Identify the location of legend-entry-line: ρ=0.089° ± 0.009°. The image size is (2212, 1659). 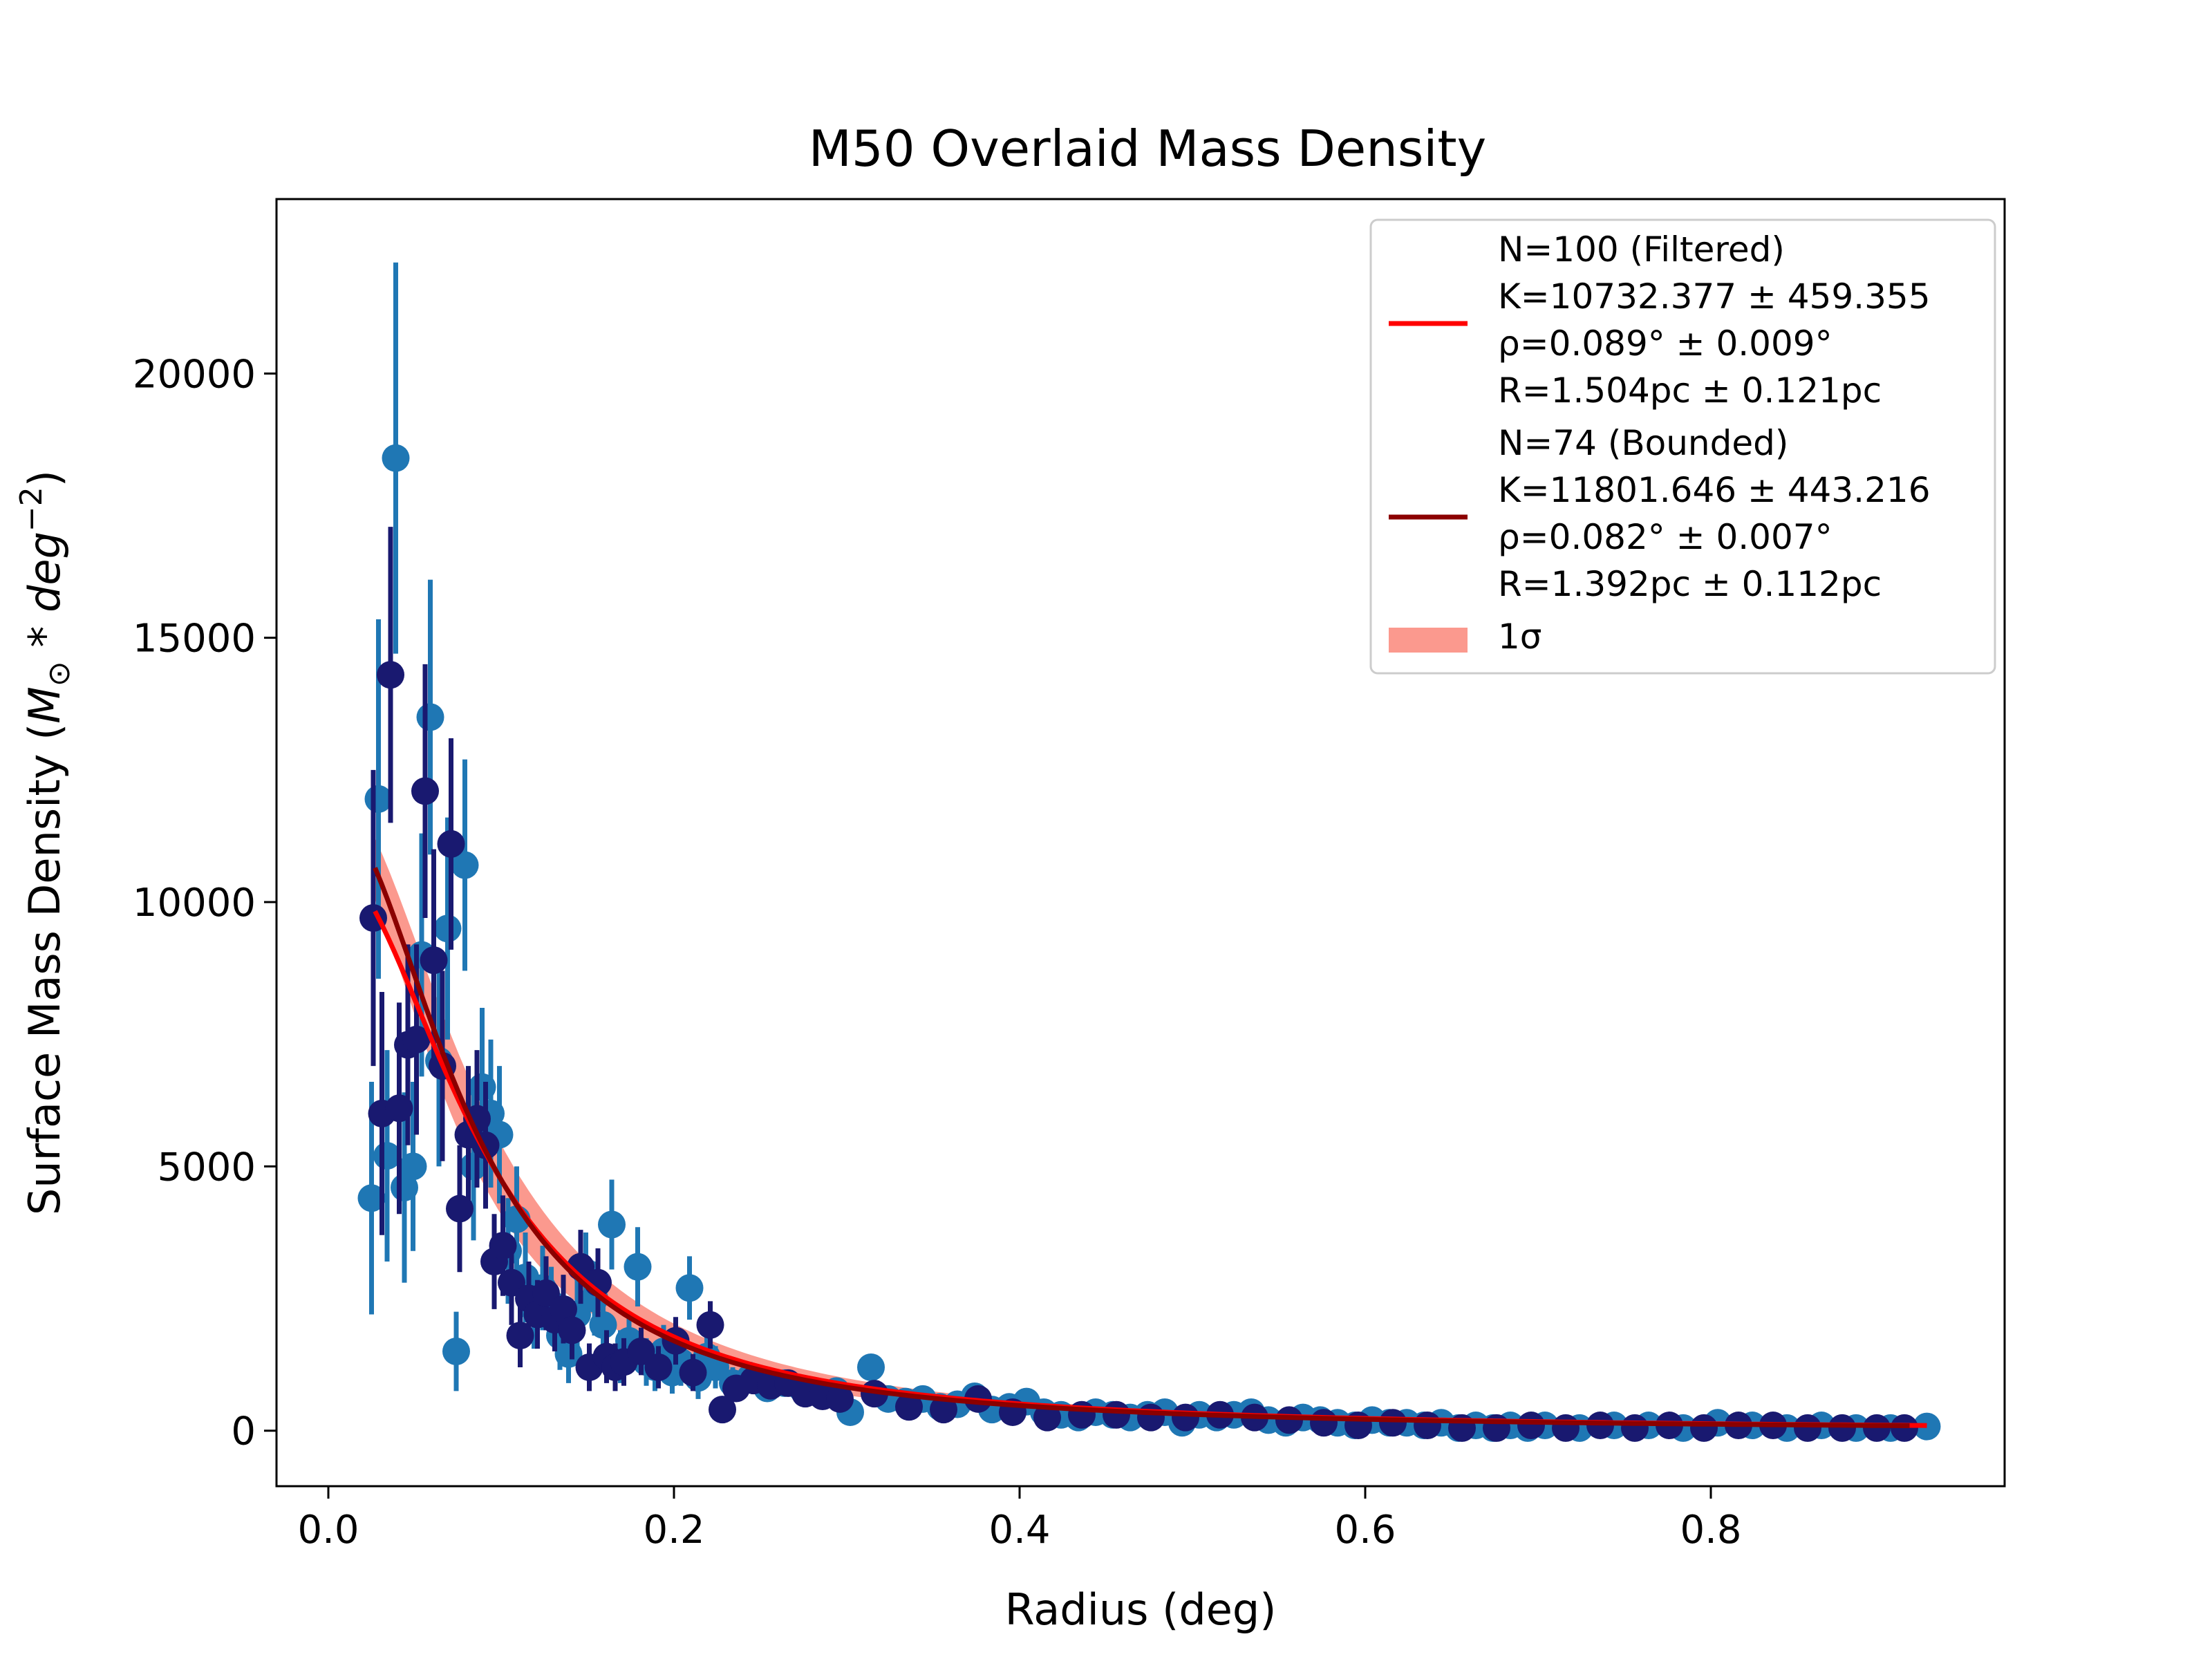
(1666, 344).